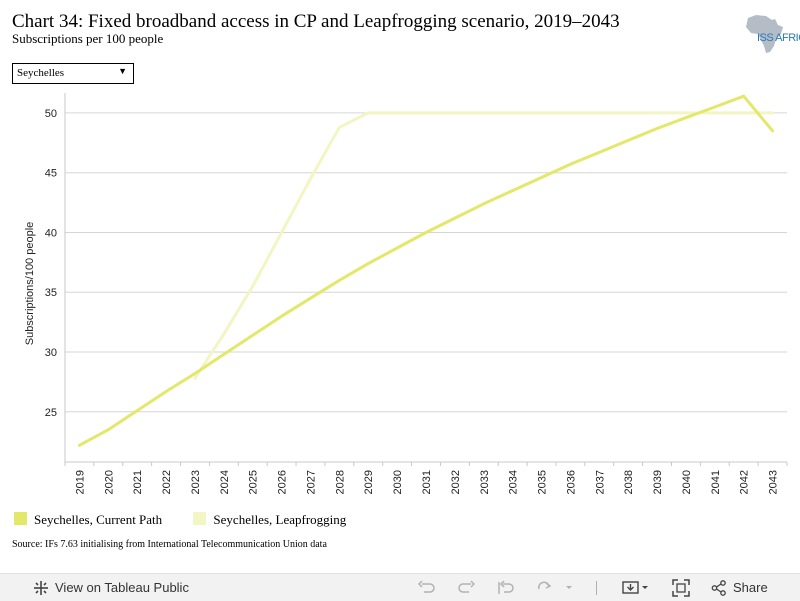 The width and height of the screenshot is (800, 601). What do you see at coordinates (41, 588) in the screenshot?
I see `tableau-icon` at bounding box center [41, 588].